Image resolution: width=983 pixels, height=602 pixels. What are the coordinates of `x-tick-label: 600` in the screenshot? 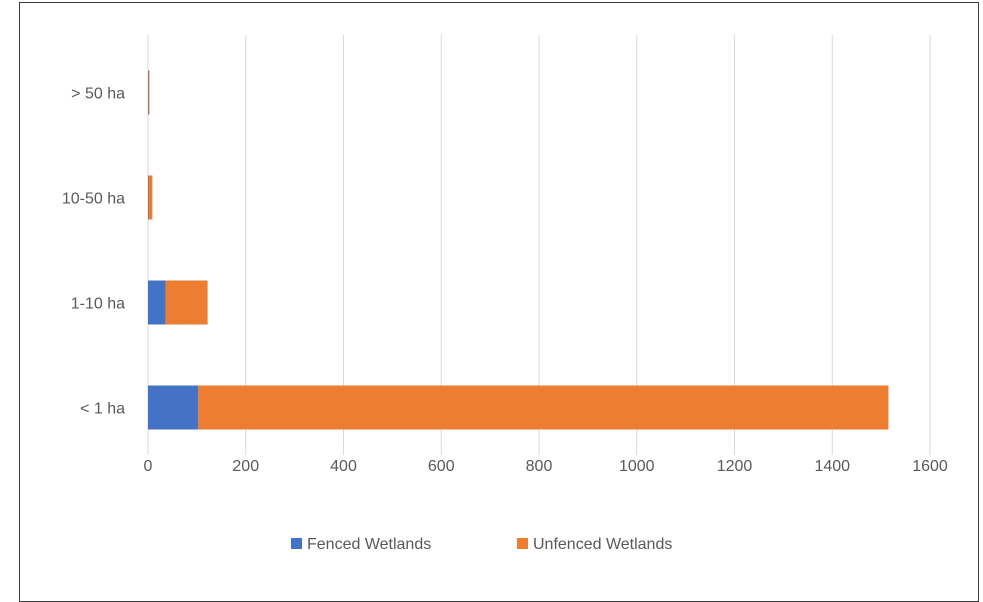 It's located at (441, 466).